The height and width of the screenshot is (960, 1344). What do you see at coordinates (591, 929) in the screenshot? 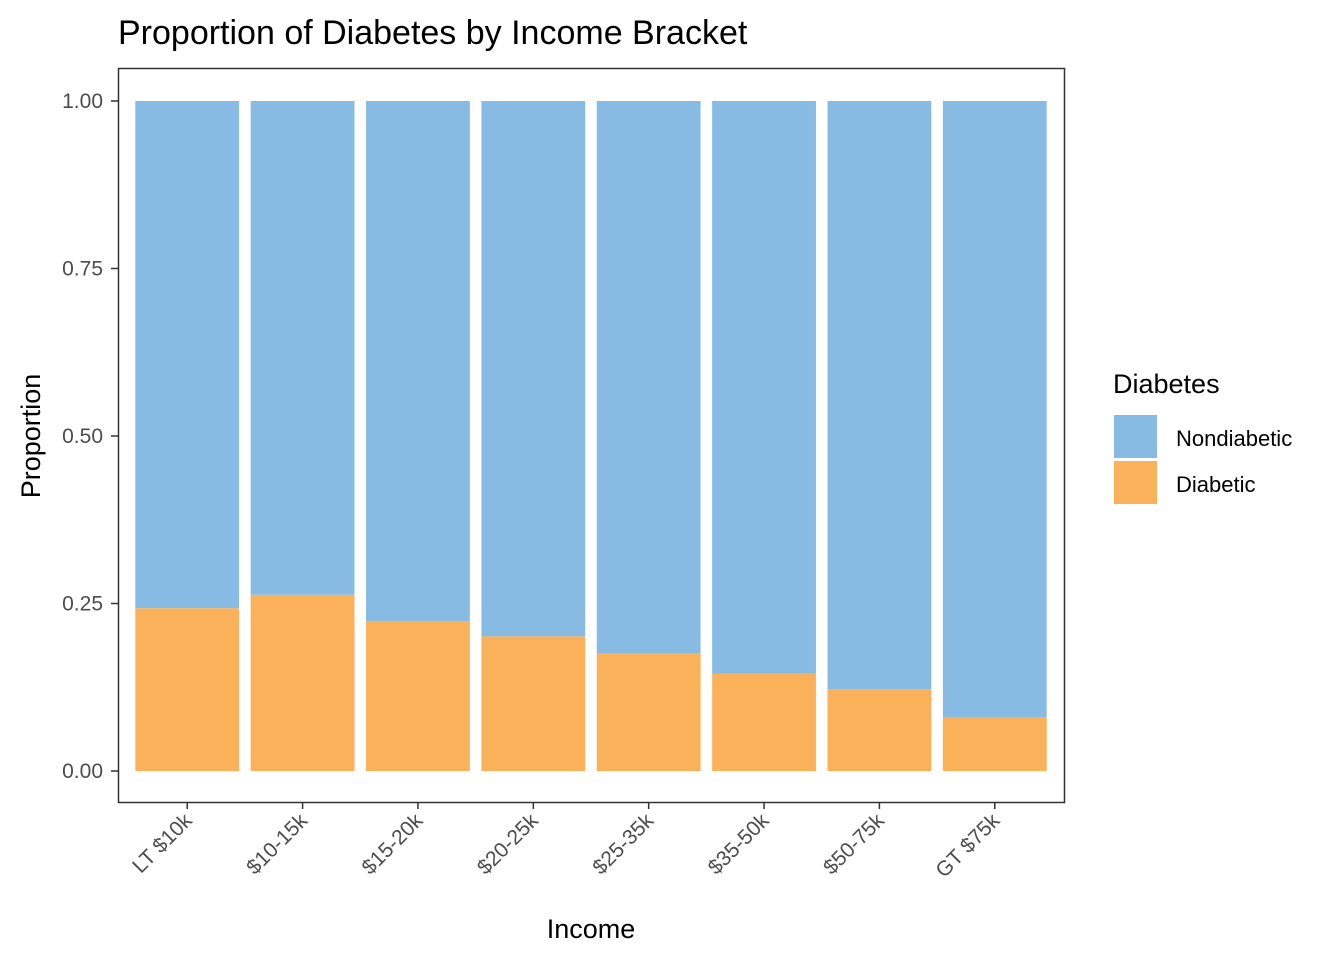
I see `x-axis-title: Income` at bounding box center [591, 929].